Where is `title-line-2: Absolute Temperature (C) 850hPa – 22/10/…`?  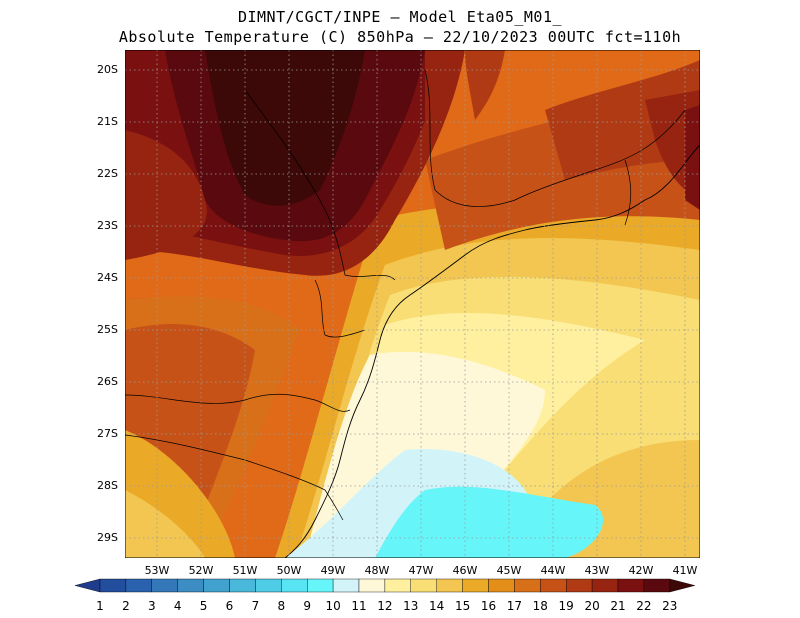
title-line-2: Absolute Temperature (C) 850hPa – 22/10/… is located at coordinates (400, 37).